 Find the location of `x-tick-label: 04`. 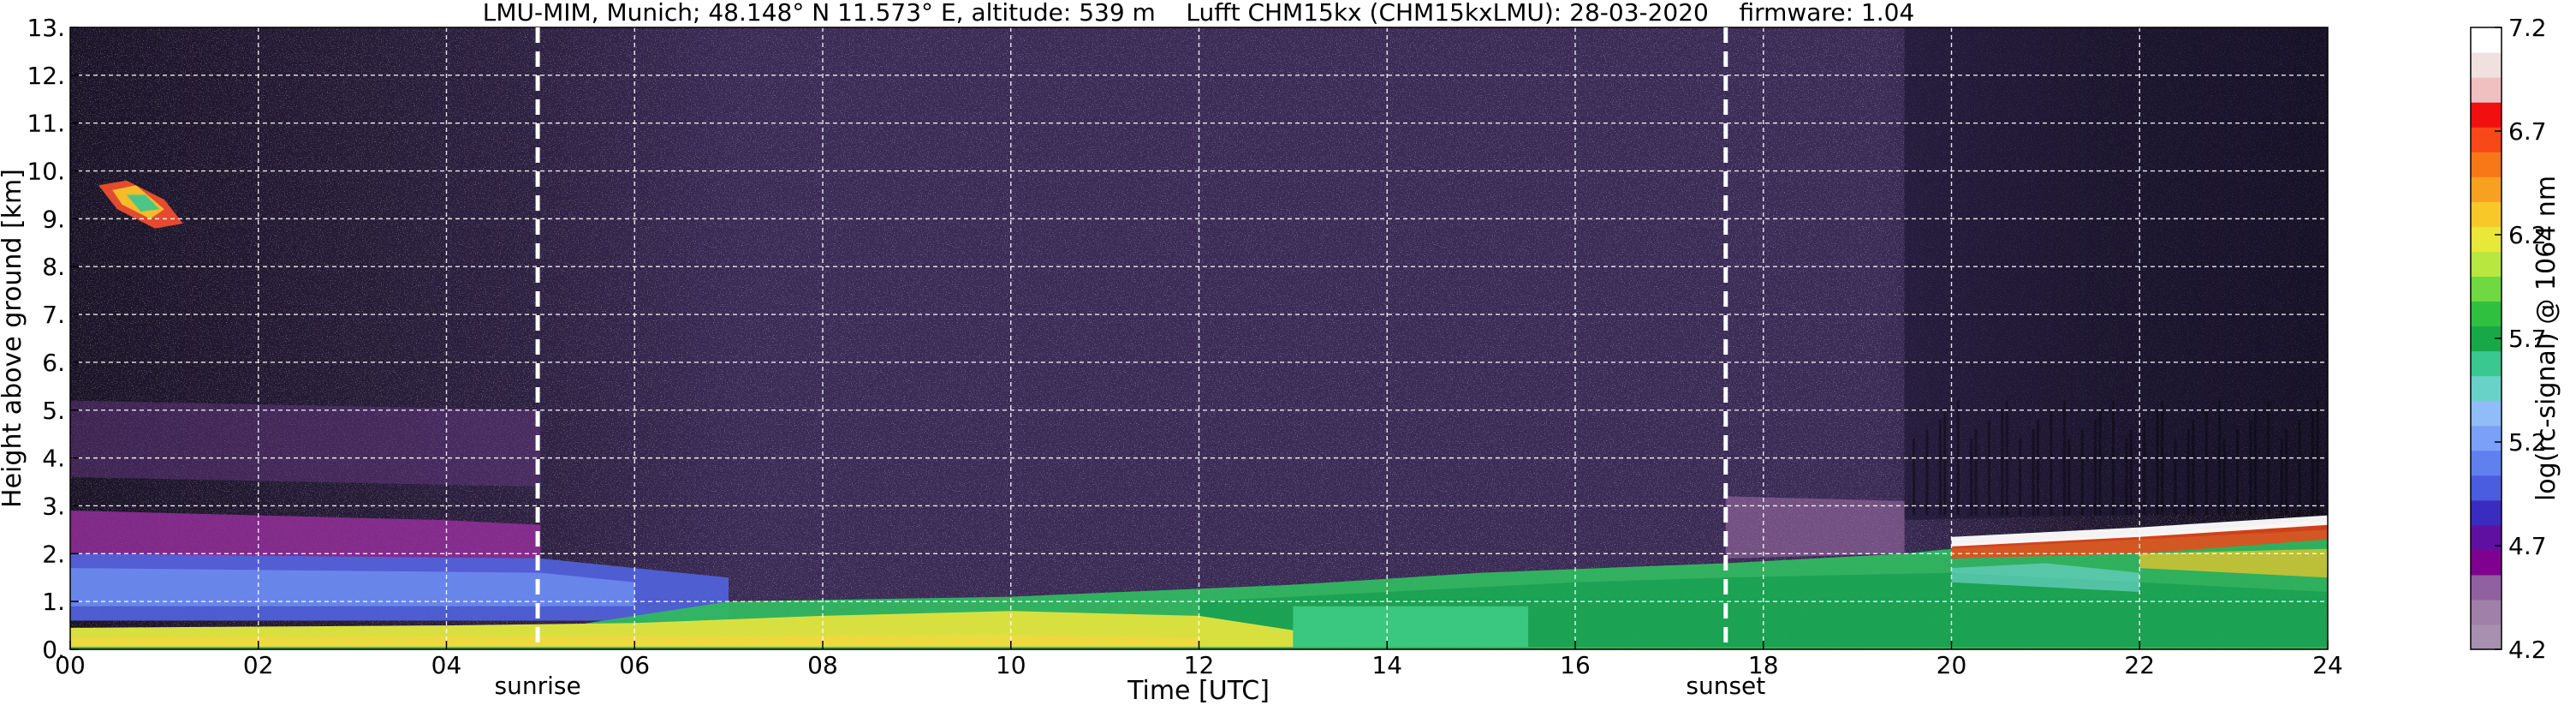

x-tick-label: 04 is located at coordinates (447, 665).